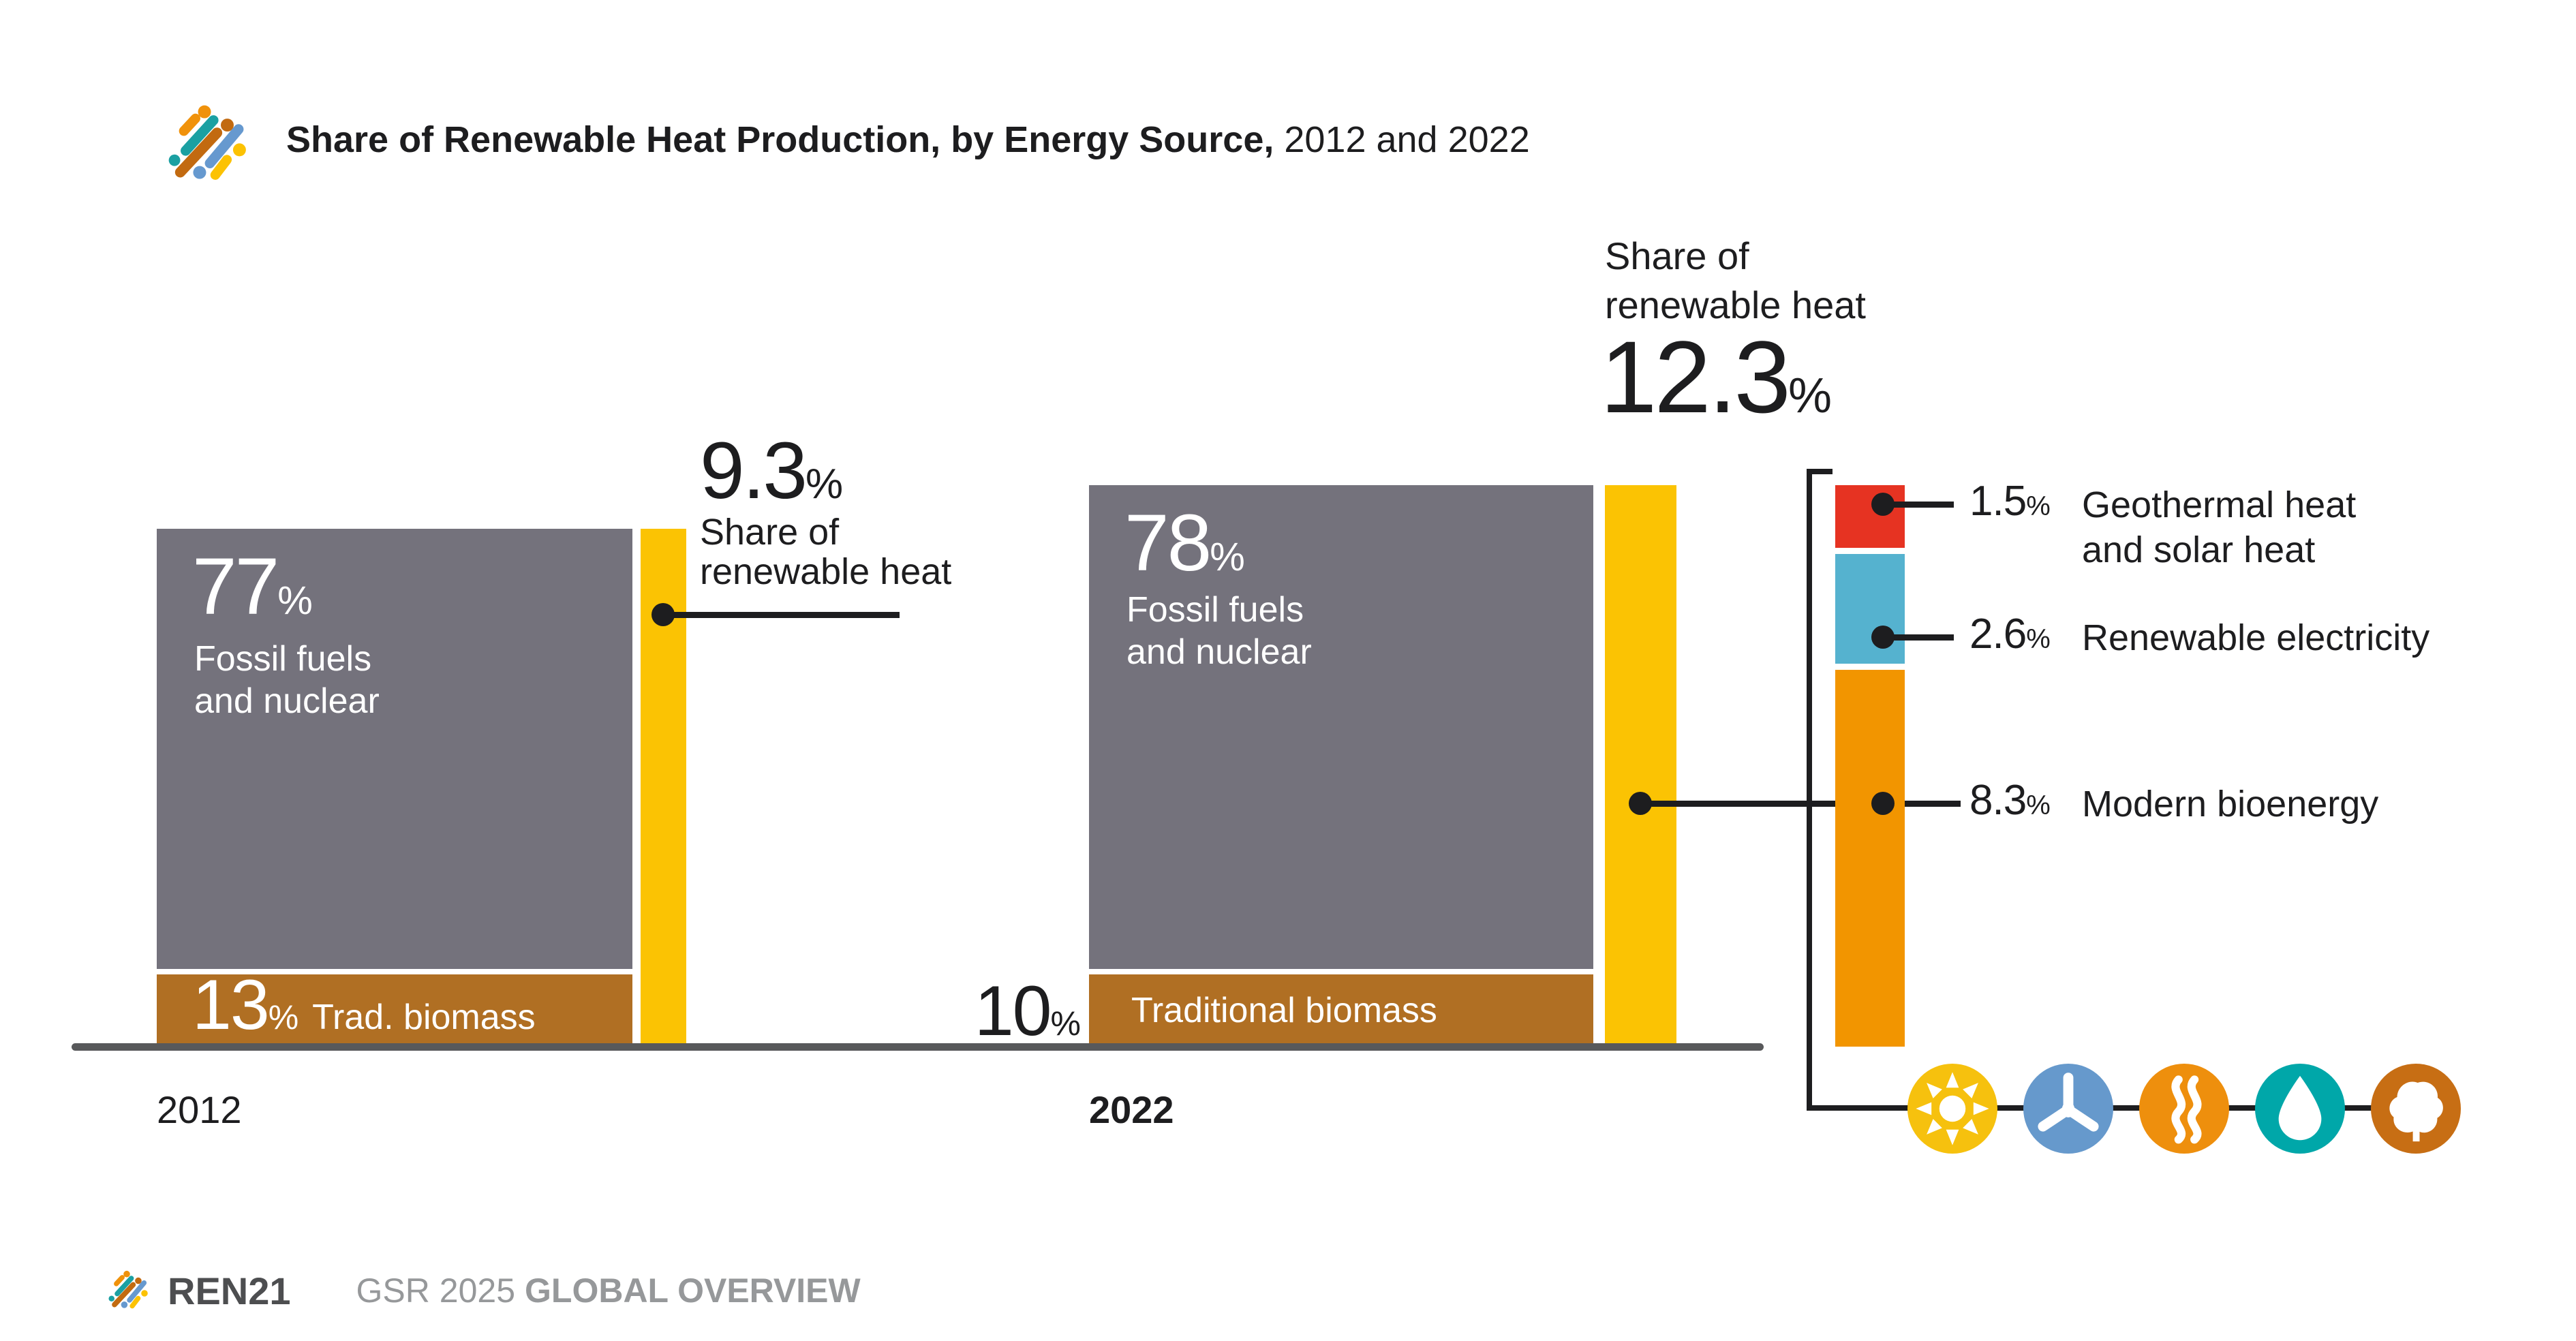  I want to click on footer: REN21 GSR 2025 GLOBAL OVERVIEW, so click(481, 1290).